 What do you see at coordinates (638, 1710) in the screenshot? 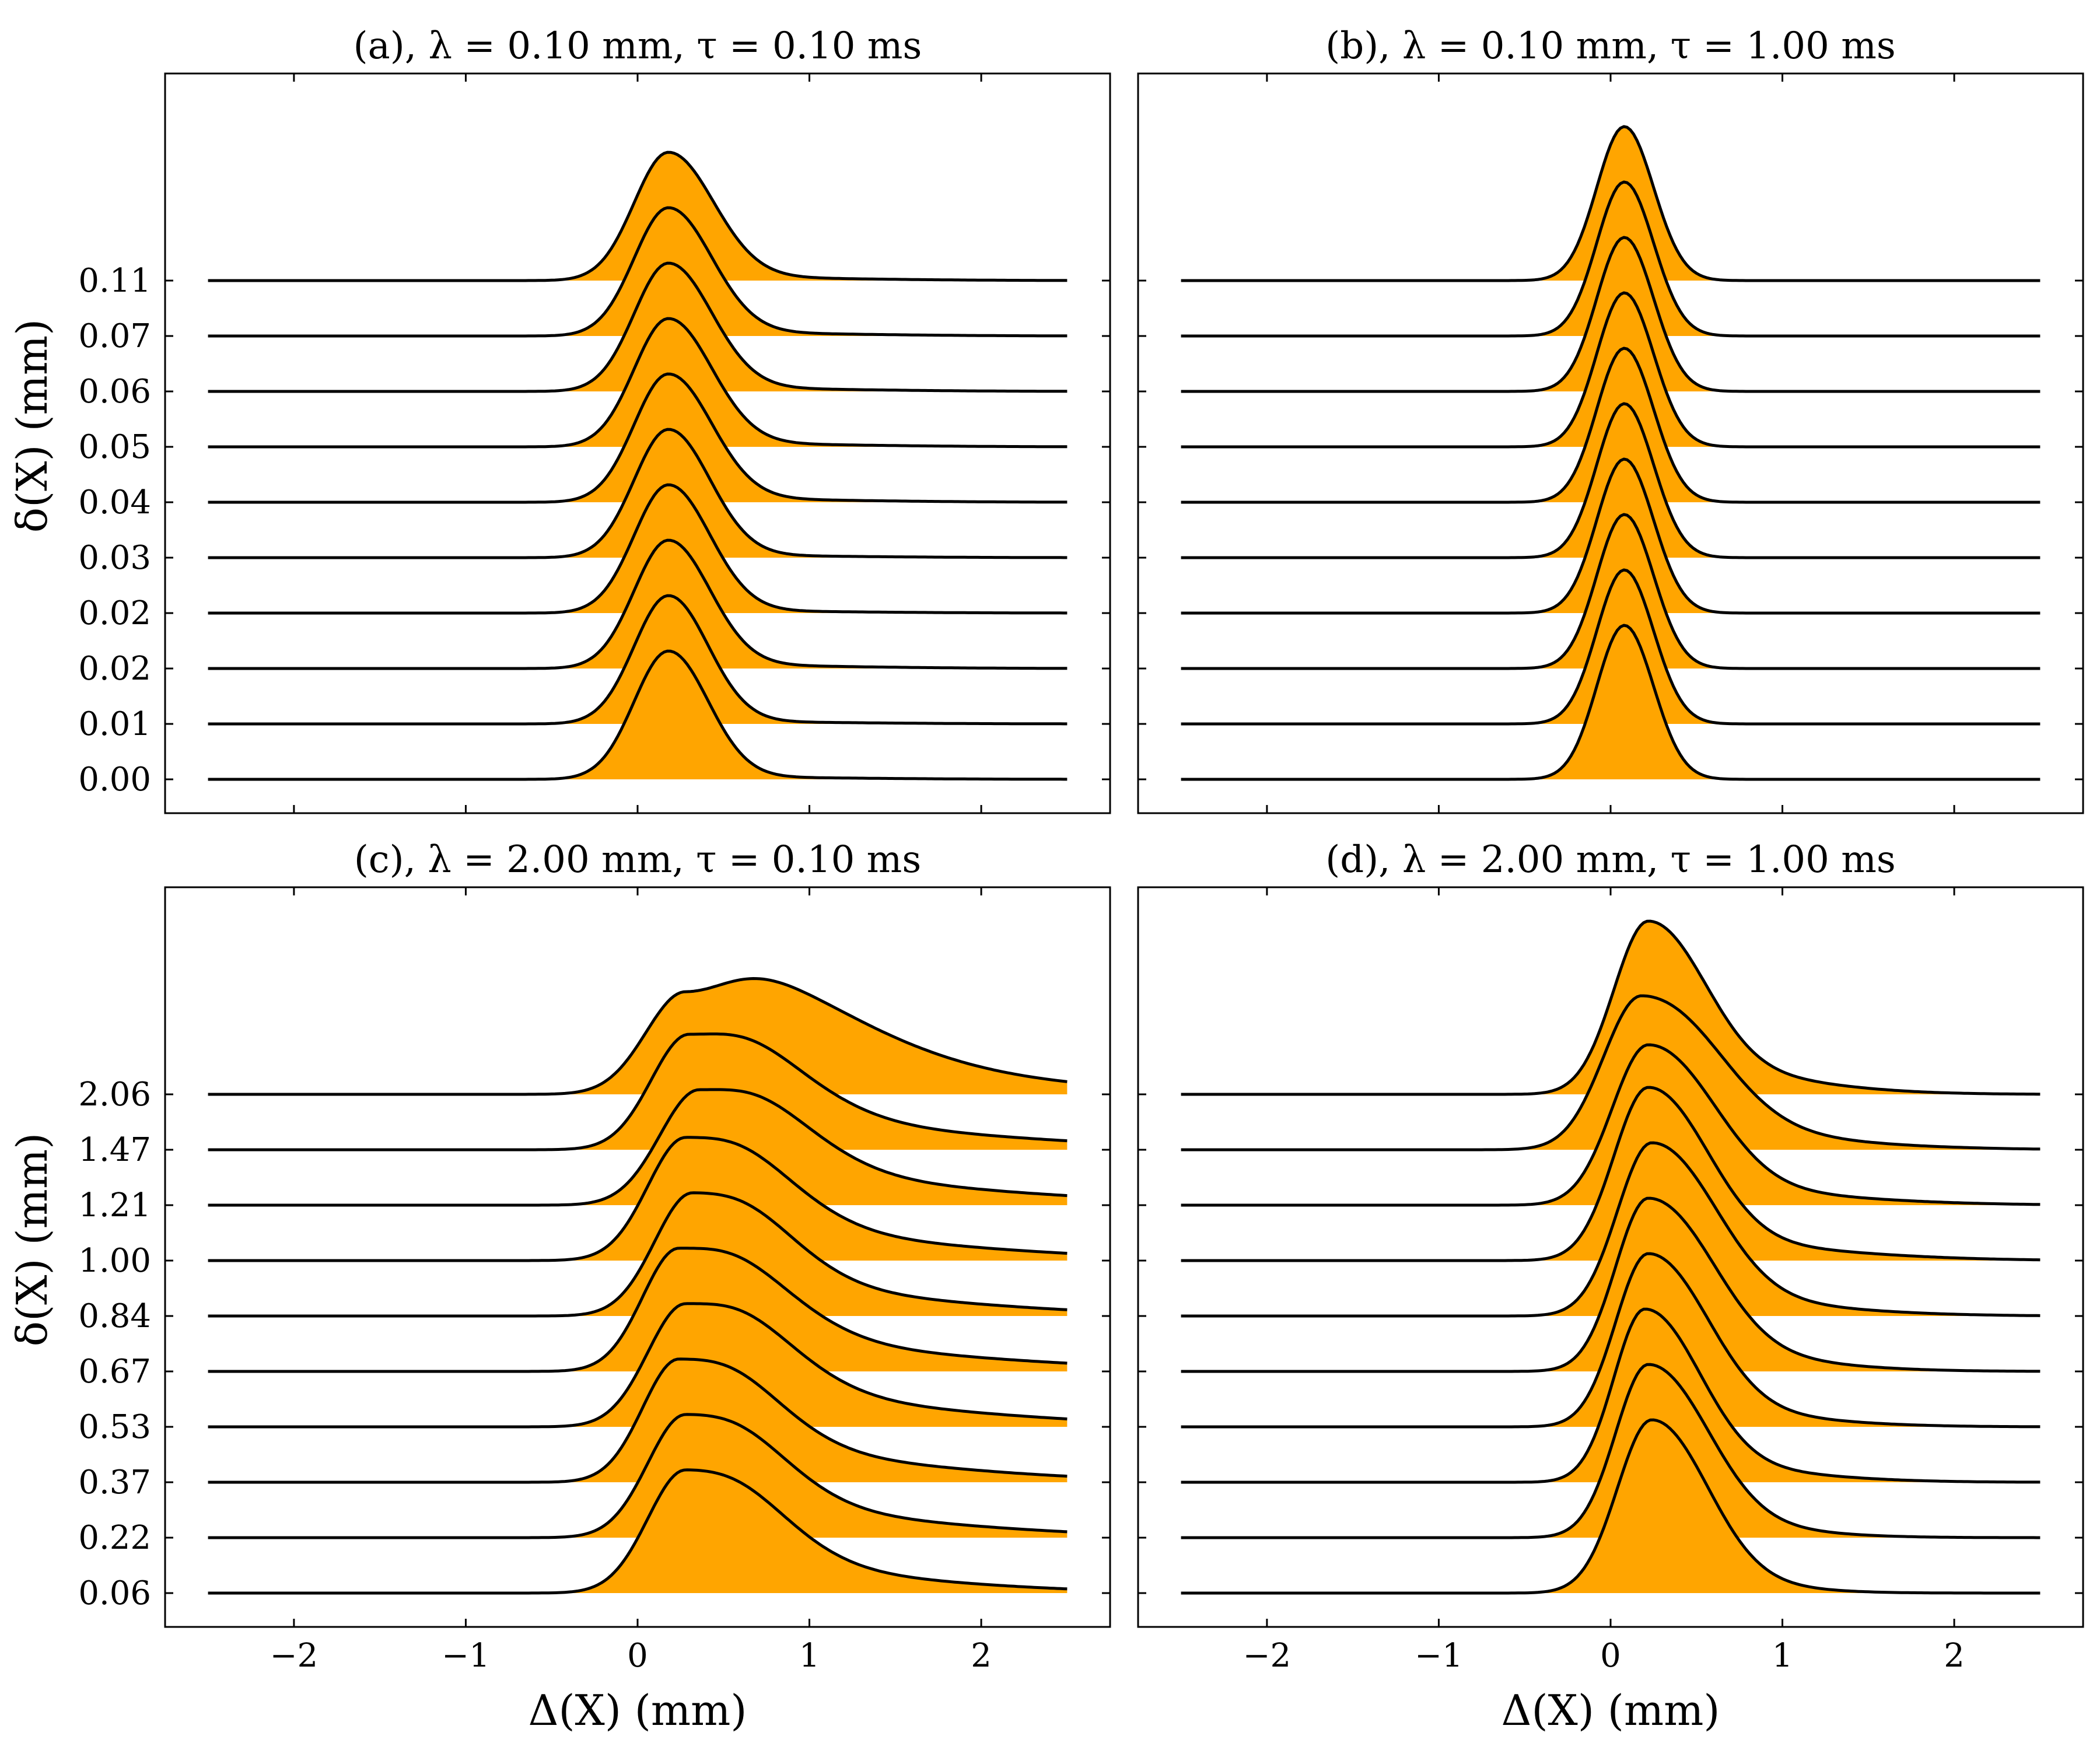
I see `x-axis-label: Δ(X) (mm)` at bounding box center [638, 1710].